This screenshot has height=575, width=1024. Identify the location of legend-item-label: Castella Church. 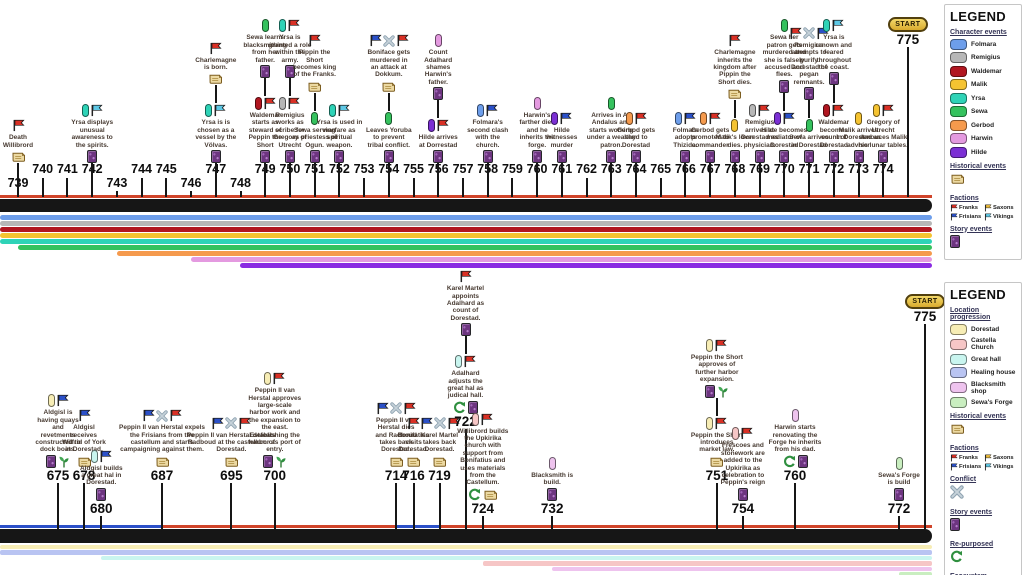
(983, 344).